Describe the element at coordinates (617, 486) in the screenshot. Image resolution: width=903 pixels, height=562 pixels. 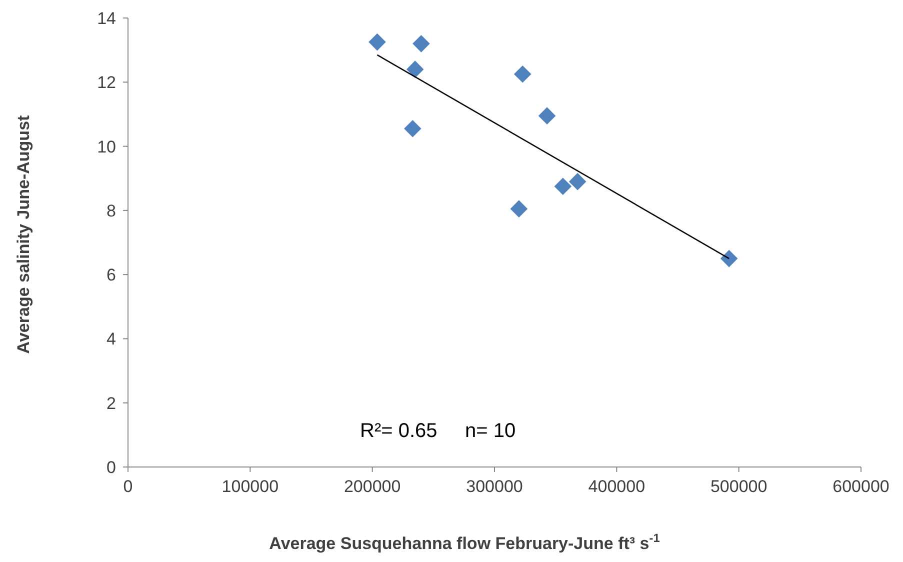
I see `x-tick-label: 400000` at that location.